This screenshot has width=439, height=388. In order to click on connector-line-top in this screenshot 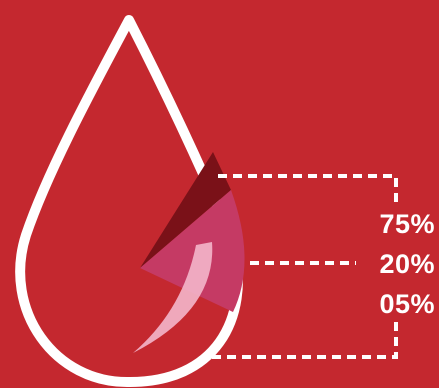, I will do `click(308, 189)`.